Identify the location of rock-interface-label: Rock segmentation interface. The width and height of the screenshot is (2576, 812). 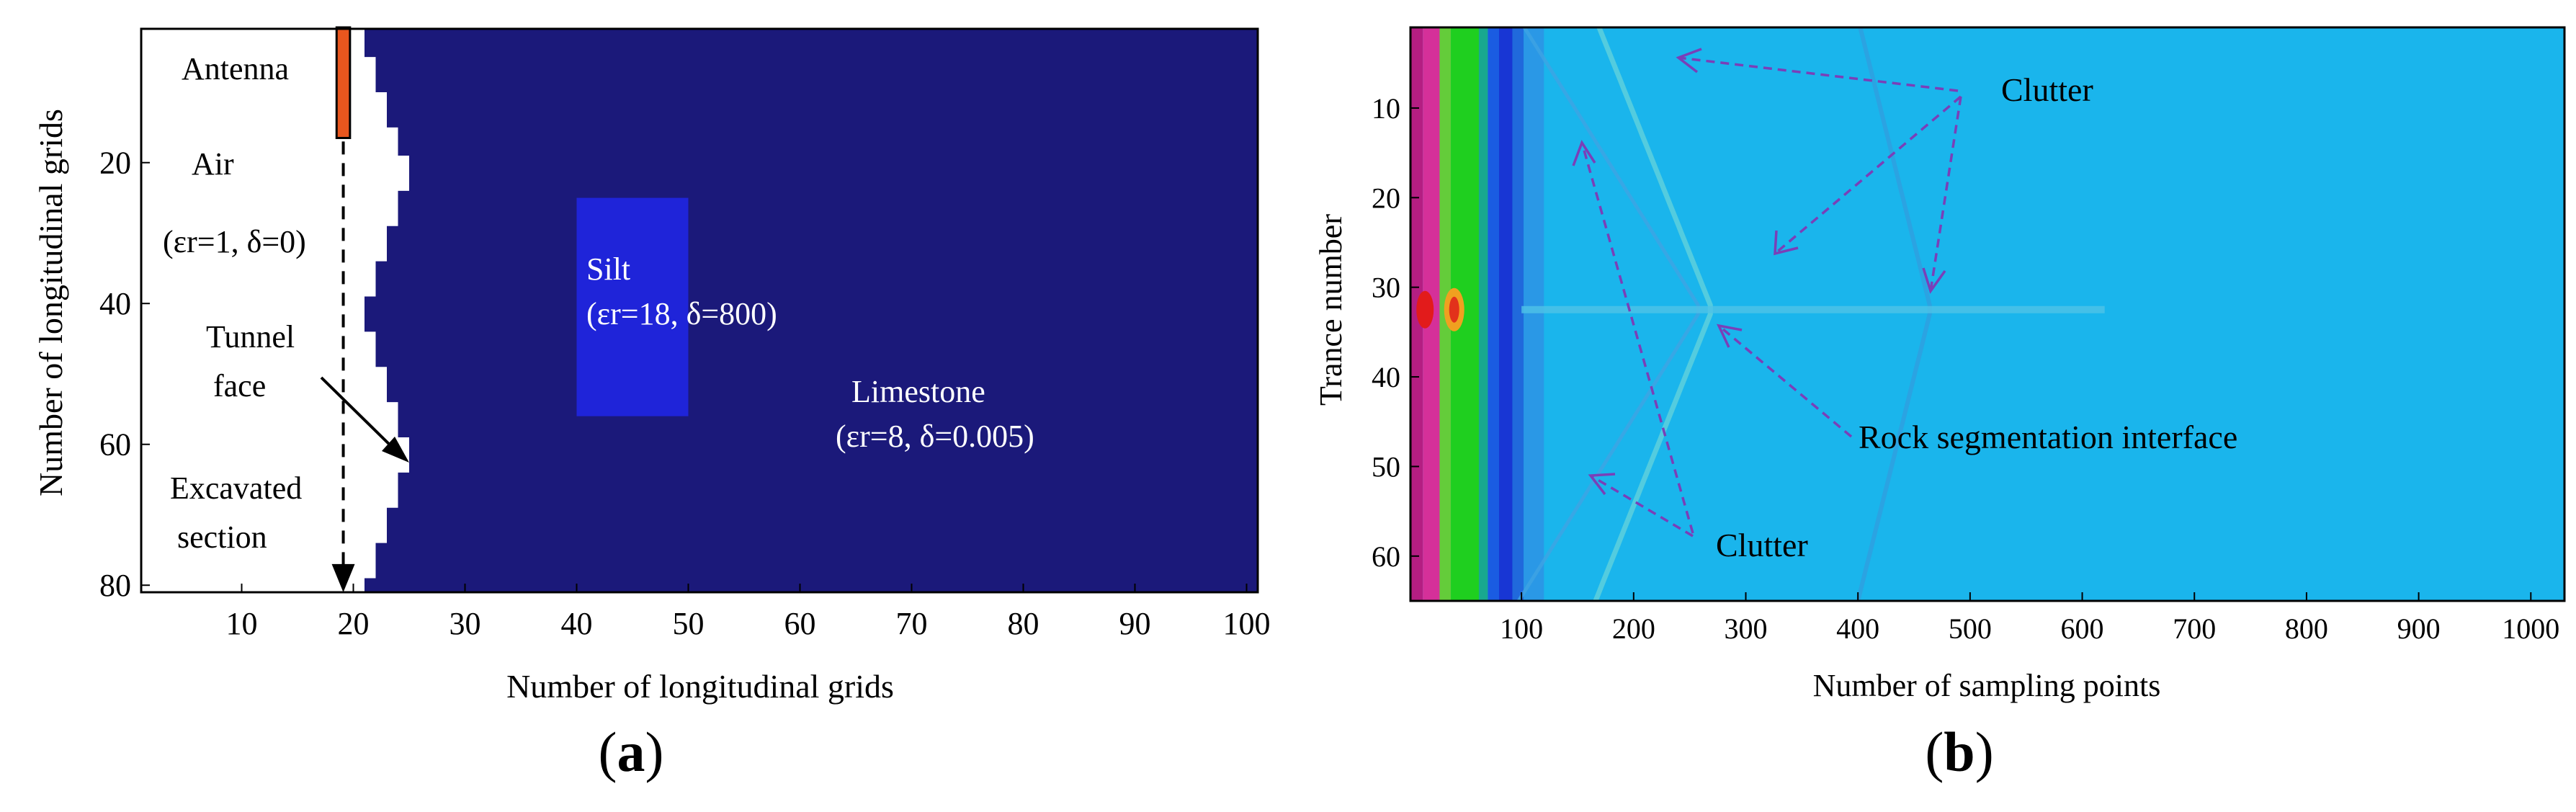
(2048, 437).